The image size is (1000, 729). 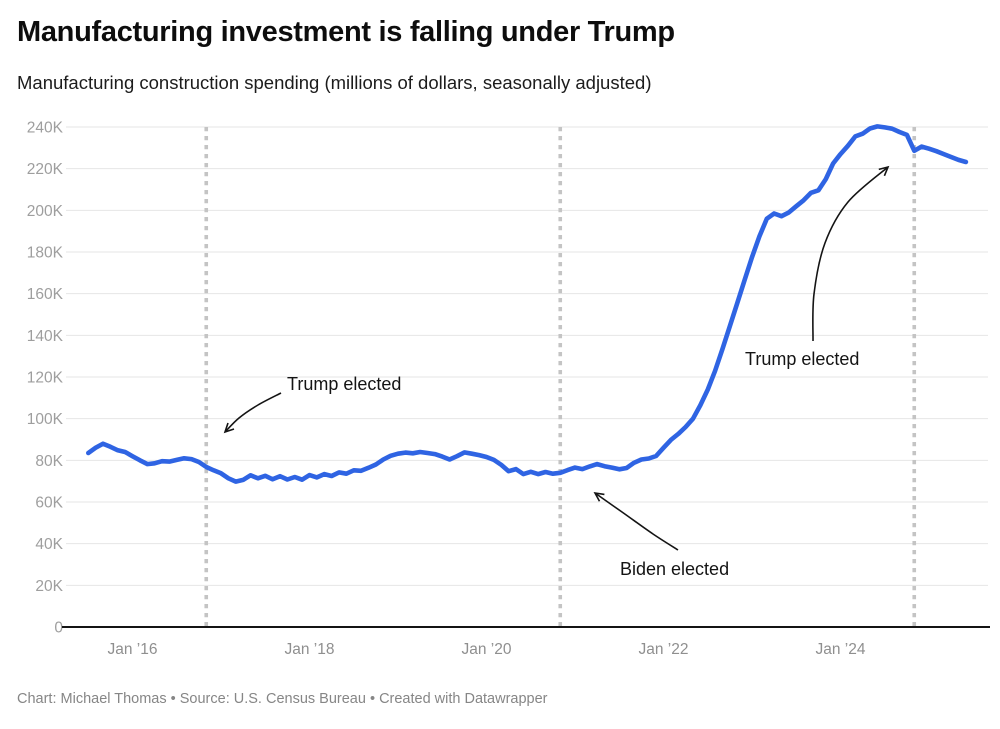 I want to click on y-tick-label: 220K, so click(x=45, y=169).